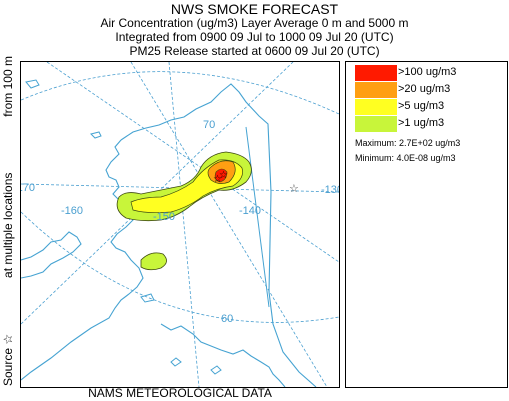  Describe the element at coordinates (28, 188) in the screenshot. I see `lon-label-170: -170` at that location.